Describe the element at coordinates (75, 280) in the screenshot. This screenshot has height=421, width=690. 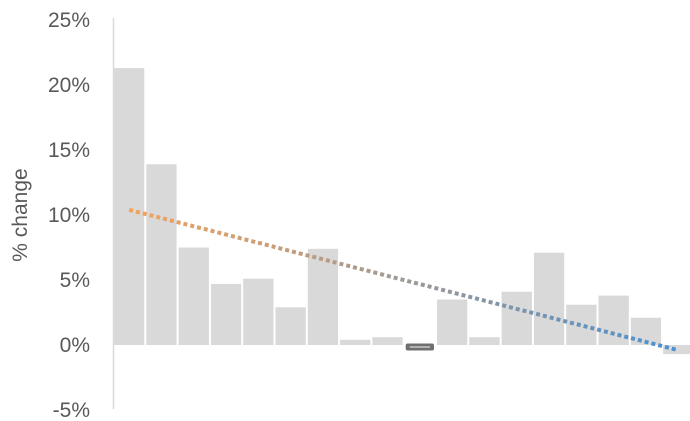
I see `y-tick-label: 5%` at that location.